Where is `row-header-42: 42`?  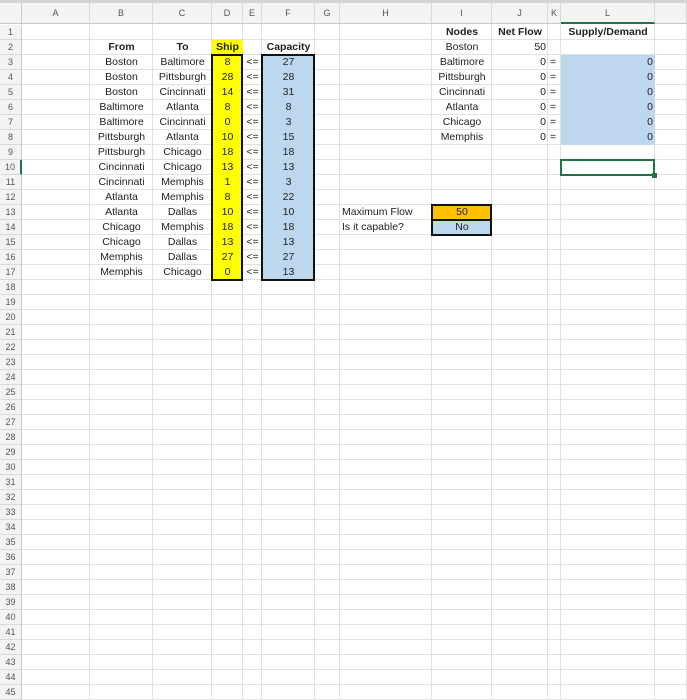
row-header-42: 42 is located at coordinates (11, 647).